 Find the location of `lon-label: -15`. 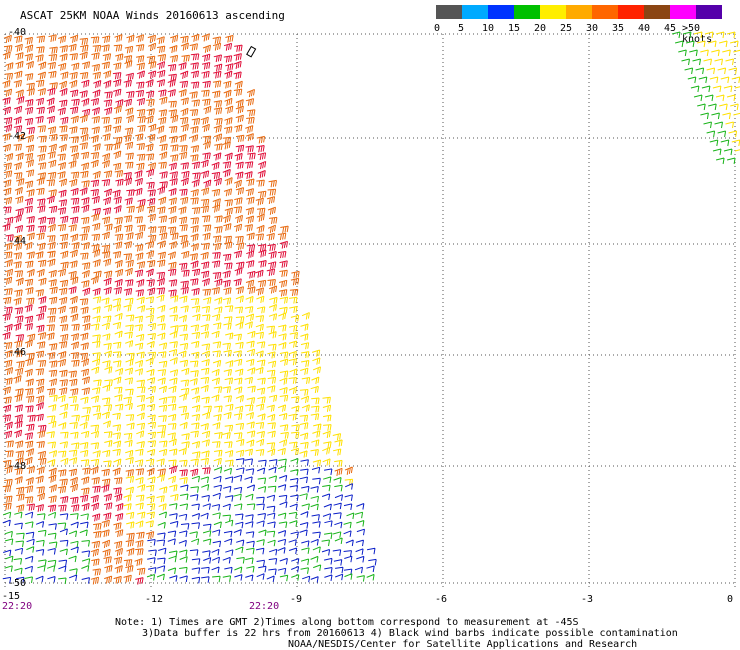

lon-label: -15 is located at coordinates (11, 596).